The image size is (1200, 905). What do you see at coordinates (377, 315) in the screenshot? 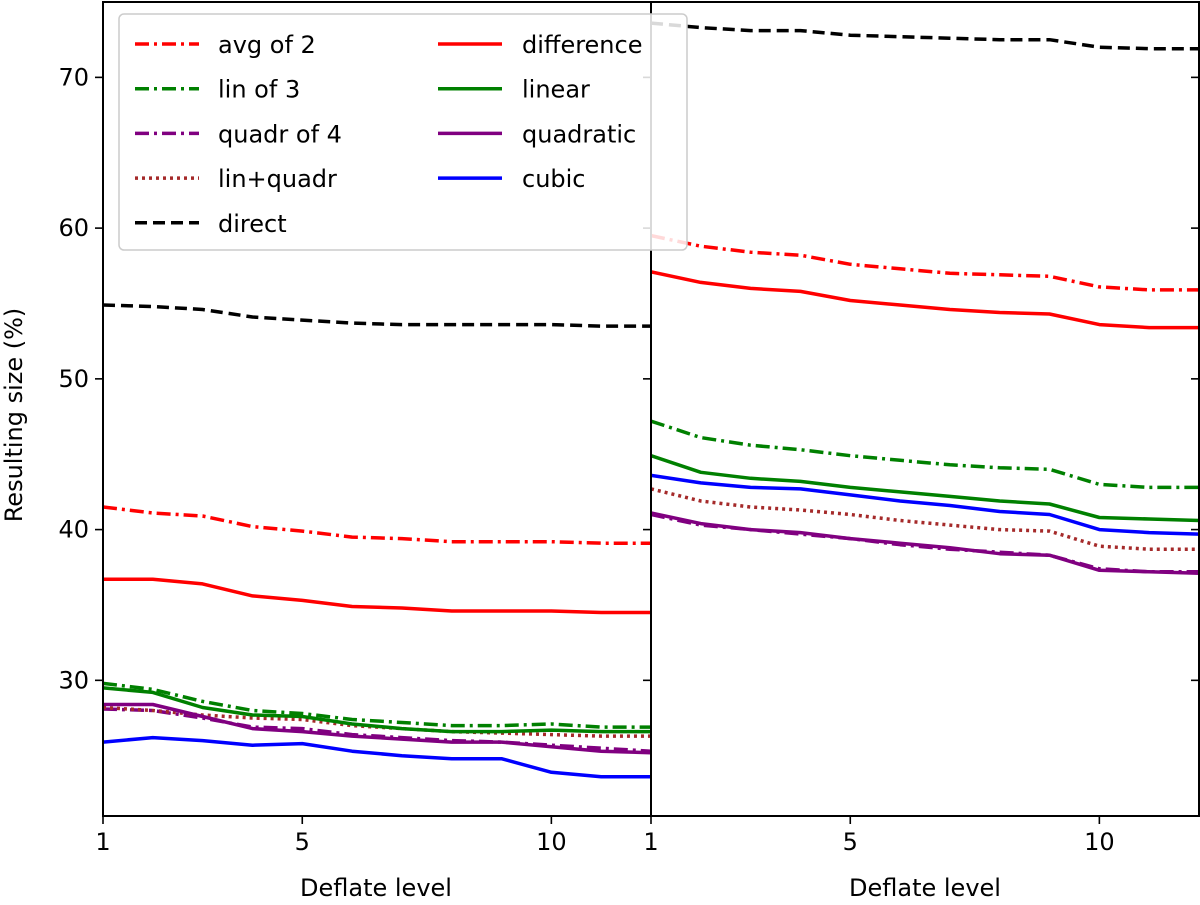
I see `series-line-direct-left` at bounding box center [377, 315].